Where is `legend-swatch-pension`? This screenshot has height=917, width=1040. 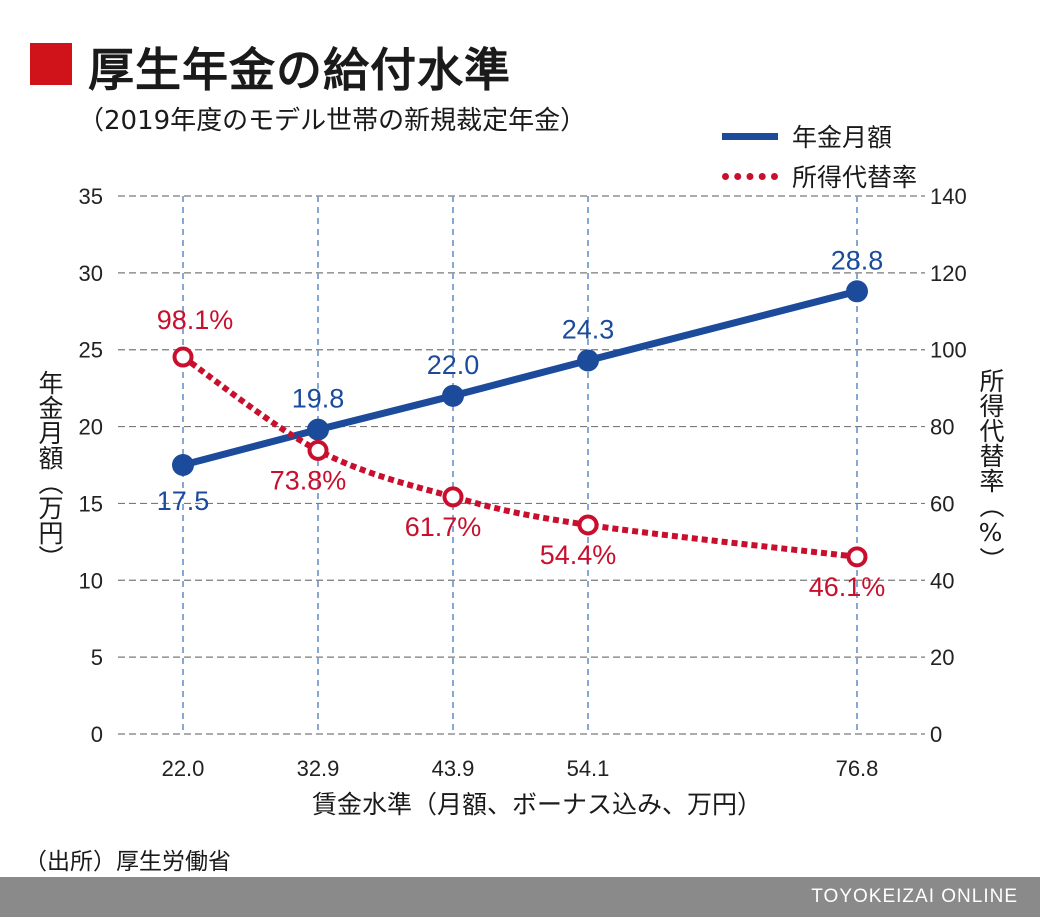 legend-swatch-pension is located at coordinates (750, 136).